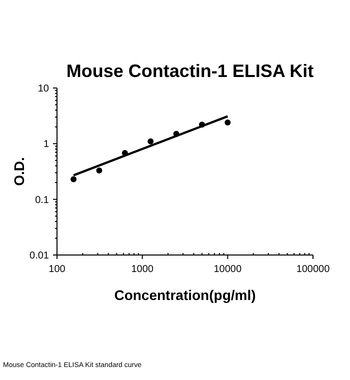 The height and width of the screenshot is (380, 350). I want to click on y-tick-label: 1, so click(46, 144).